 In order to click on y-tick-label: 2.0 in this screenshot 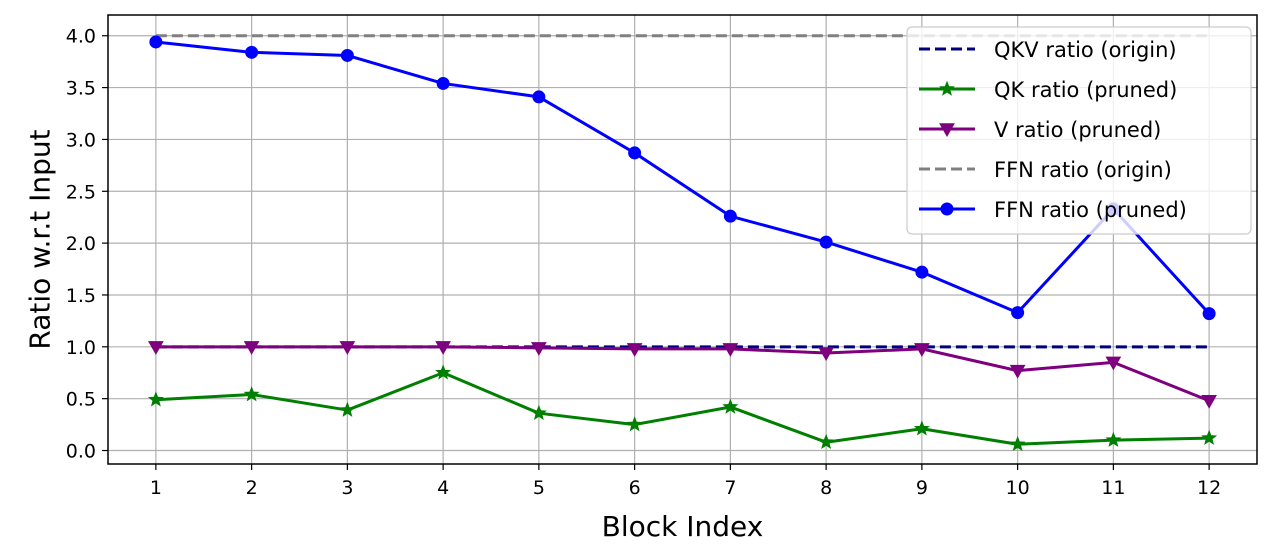, I will do `click(81, 244)`.